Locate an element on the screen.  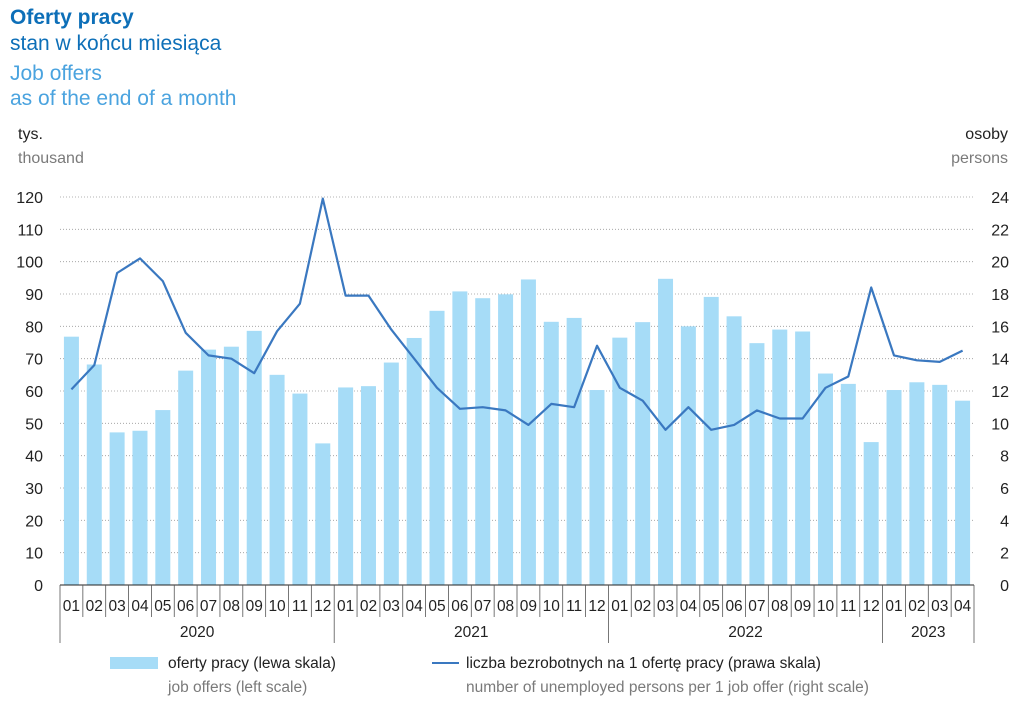
right-axis-tick-label: 18 is located at coordinates (1000, 295).